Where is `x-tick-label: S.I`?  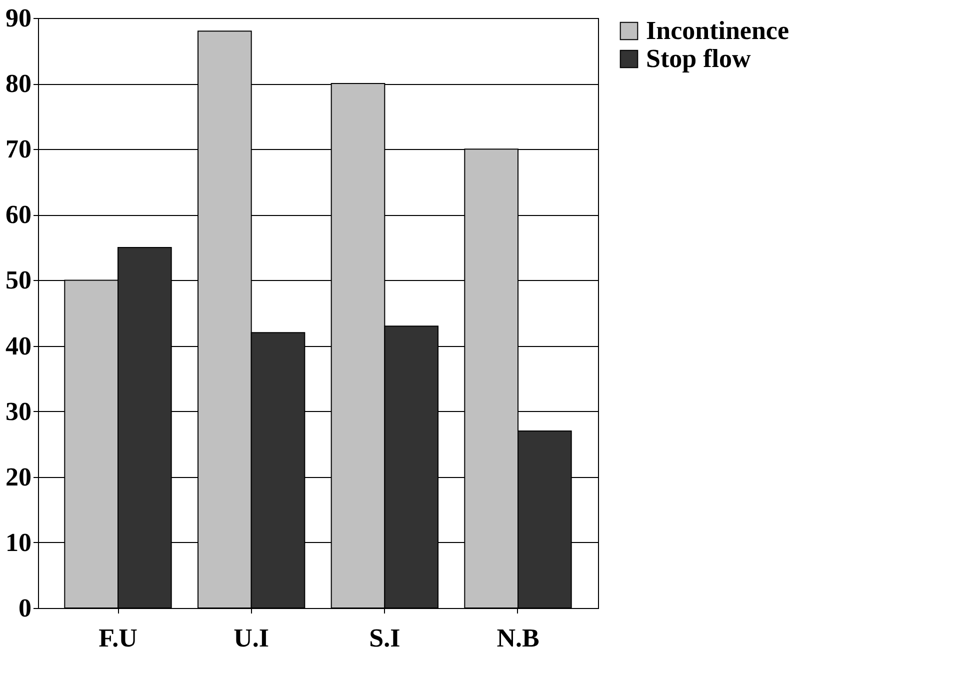 x-tick-label: S.I is located at coordinates (384, 638).